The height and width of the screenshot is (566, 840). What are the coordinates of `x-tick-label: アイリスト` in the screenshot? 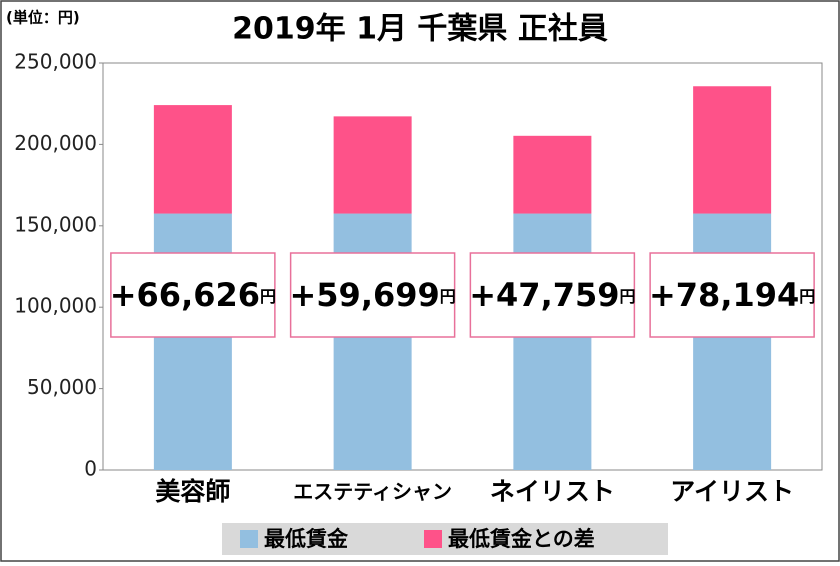 It's located at (732, 491).